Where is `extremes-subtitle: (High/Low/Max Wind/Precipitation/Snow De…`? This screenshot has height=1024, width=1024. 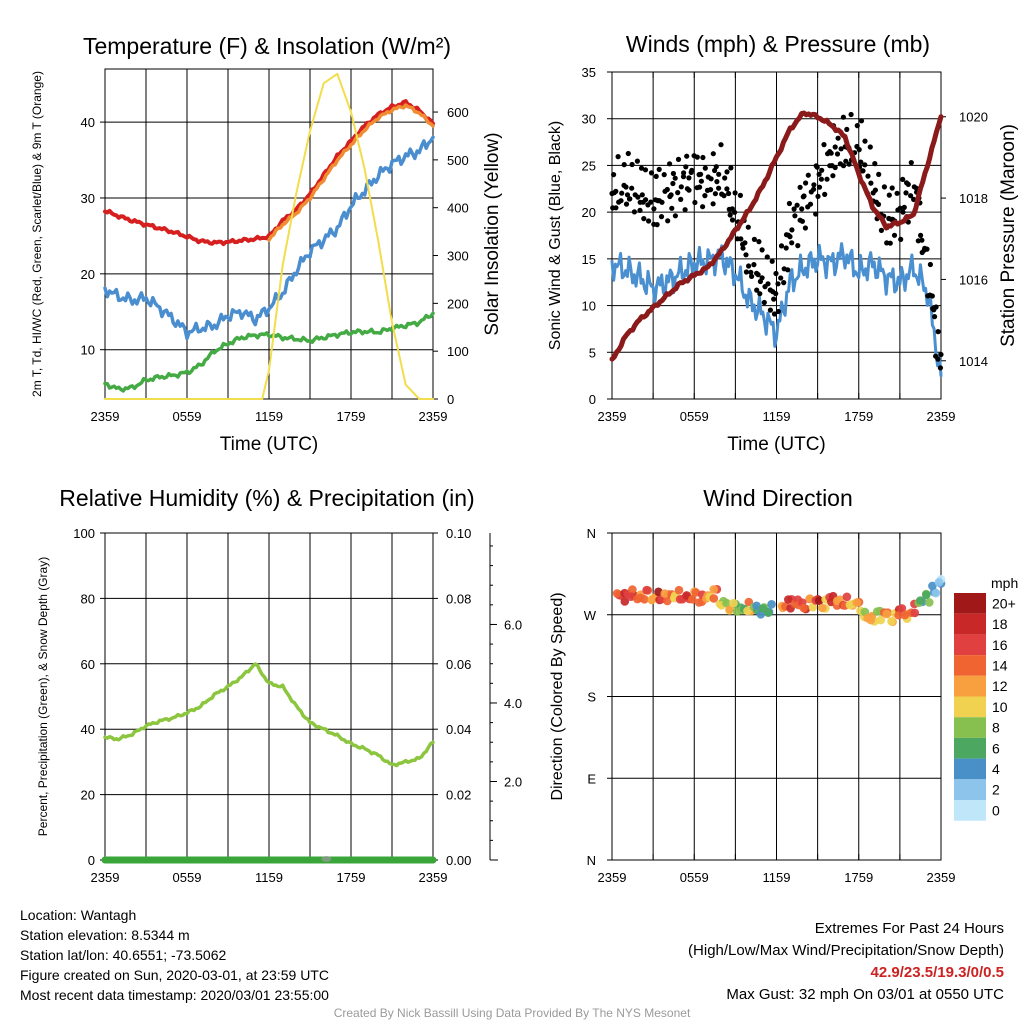 extremes-subtitle: (High/Low/Max Wind/Precipitation/Snow De… is located at coordinates (846, 950).